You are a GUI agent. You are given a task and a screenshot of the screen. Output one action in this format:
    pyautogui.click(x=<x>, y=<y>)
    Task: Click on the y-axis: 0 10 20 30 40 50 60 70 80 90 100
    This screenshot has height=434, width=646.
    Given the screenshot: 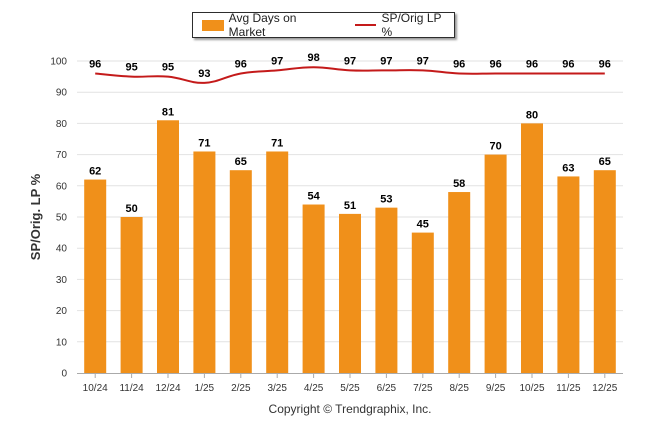 What is the action you would take?
    pyautogui.click(x=58, y=218)
    